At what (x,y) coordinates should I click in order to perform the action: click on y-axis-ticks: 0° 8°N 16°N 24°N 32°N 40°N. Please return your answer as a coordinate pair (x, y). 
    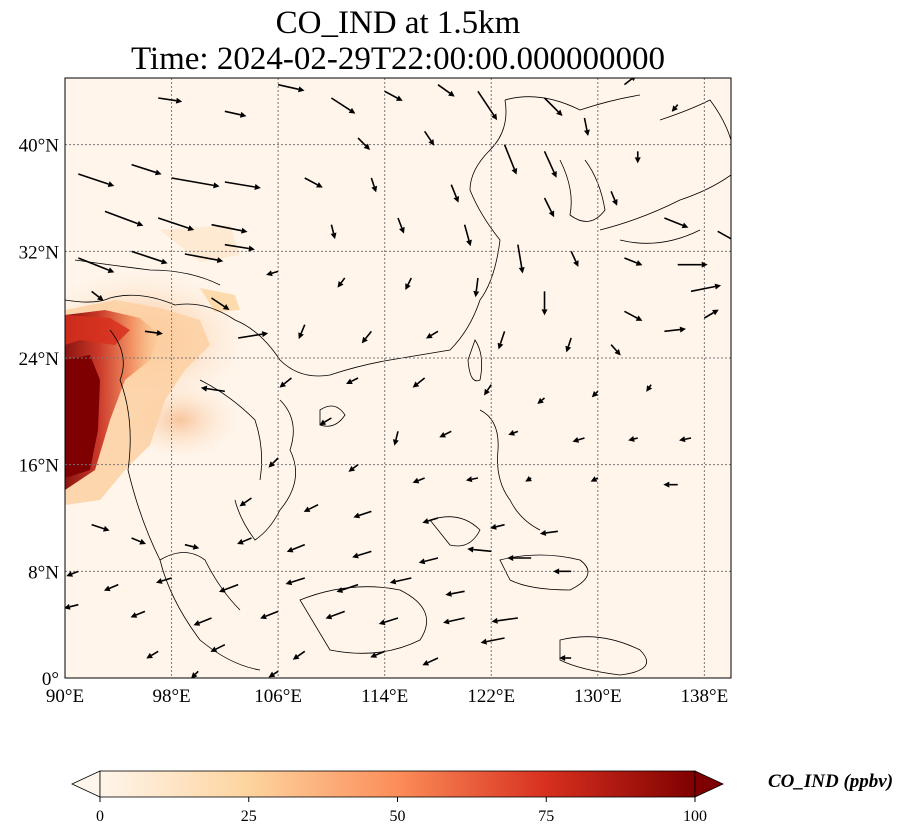
    Looking at the image, I should click on (39, 413).